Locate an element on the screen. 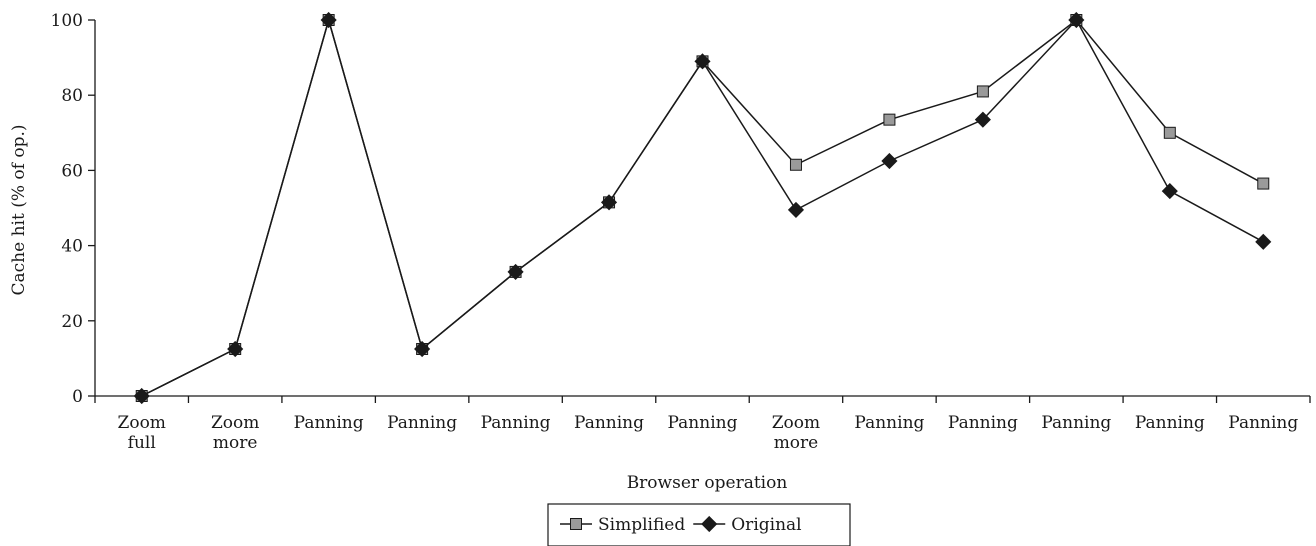  y-tick-label: 40 is located at coordinates (72, 247).